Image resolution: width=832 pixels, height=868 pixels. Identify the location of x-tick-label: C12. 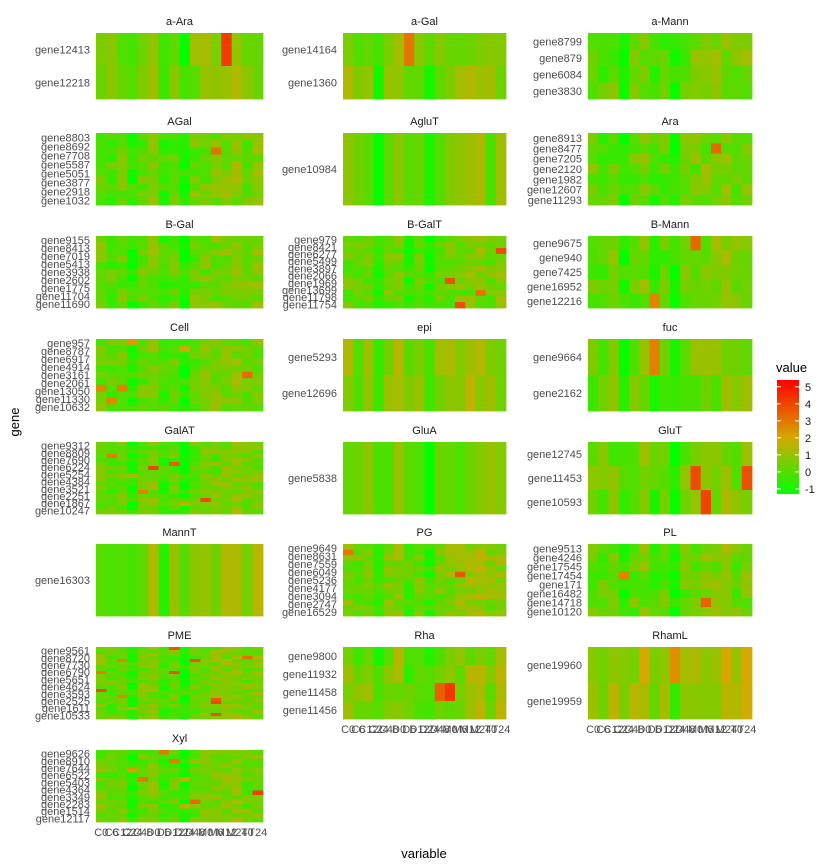
(614, 730).